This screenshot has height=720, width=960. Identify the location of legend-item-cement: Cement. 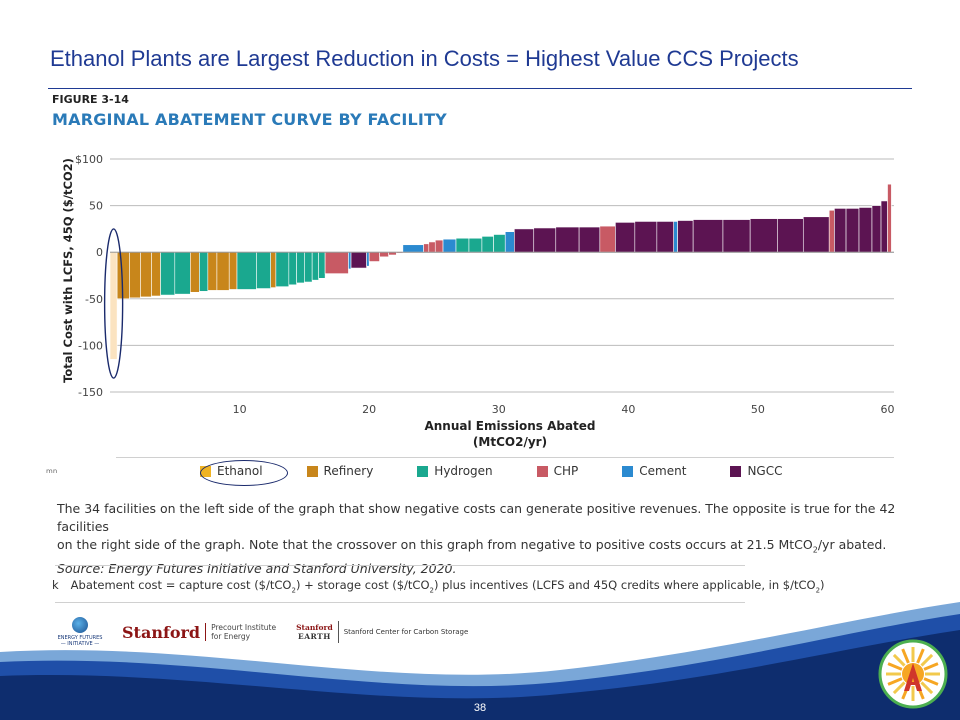
(654, 471).